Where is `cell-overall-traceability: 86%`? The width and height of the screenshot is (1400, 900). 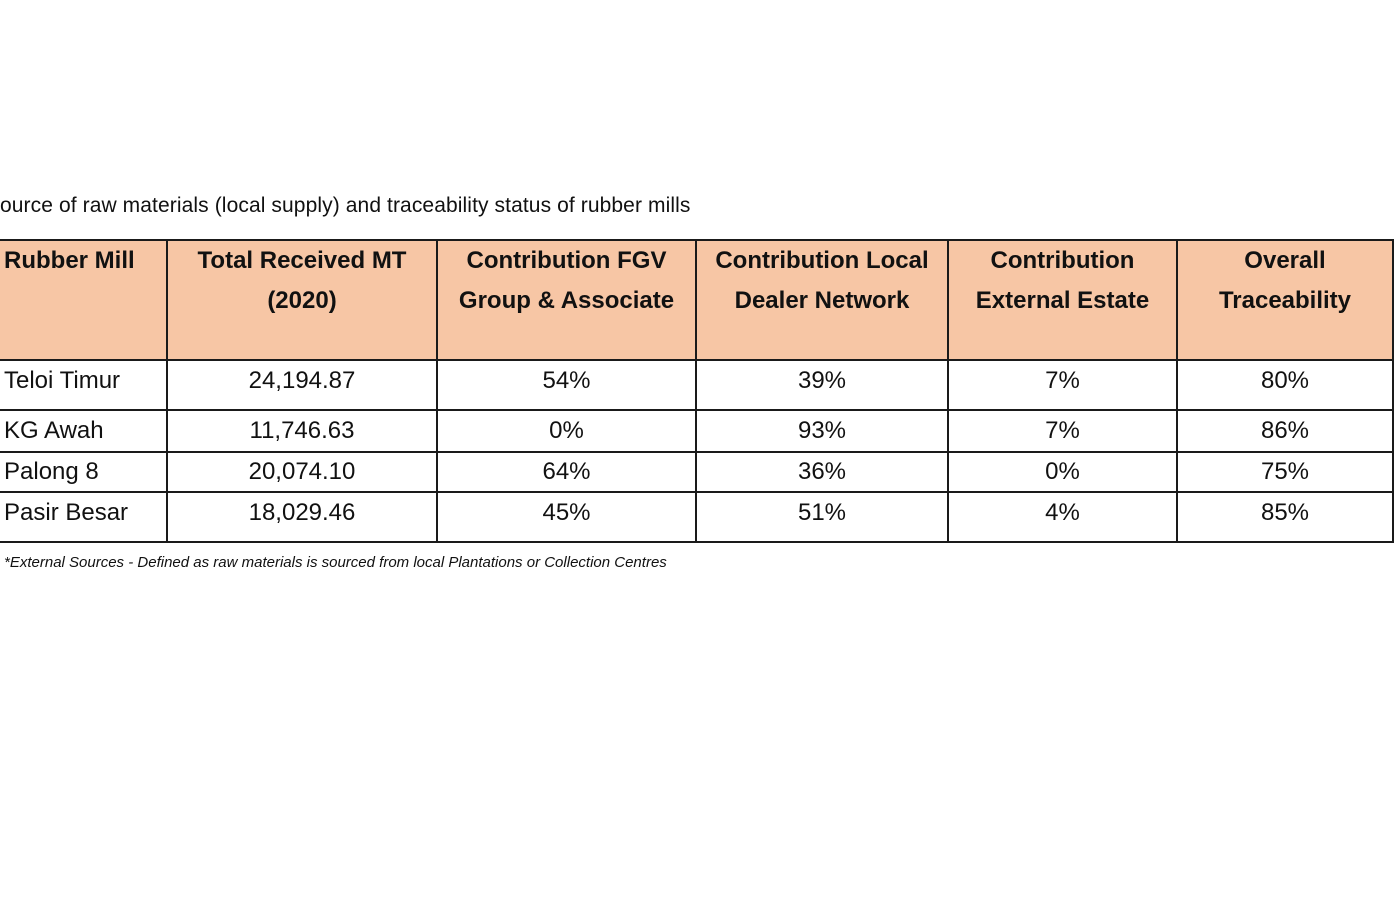
cell-overall-traceability: 86% is located at coordinates (1285, 431).